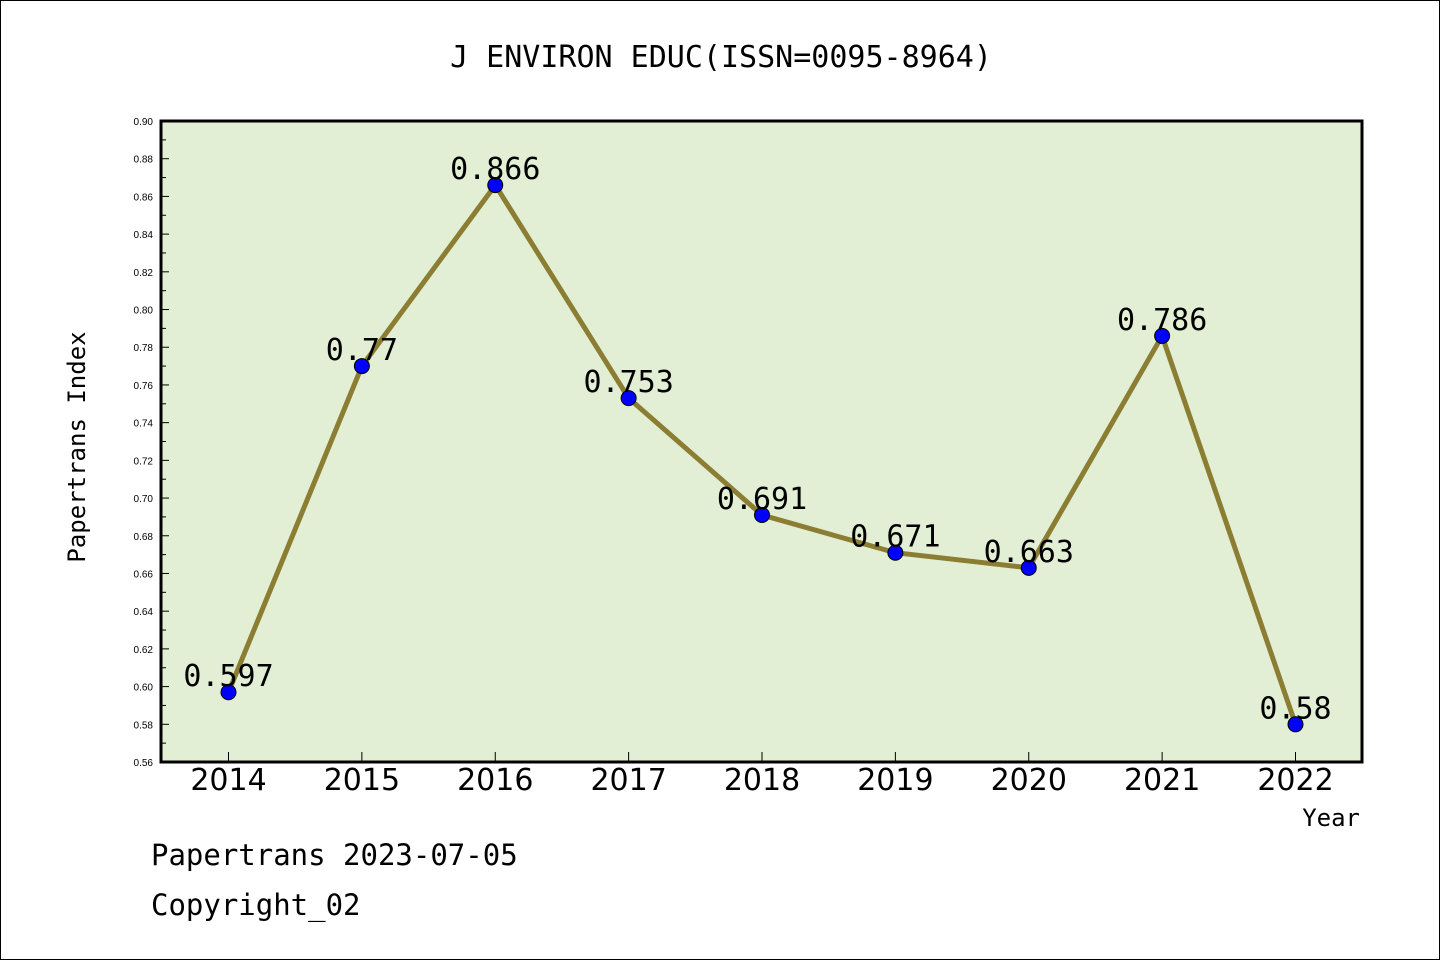 The height and width of the screenshot is (960, 1440). I want to click on x-tick-label: 2014, so click(228, 780).